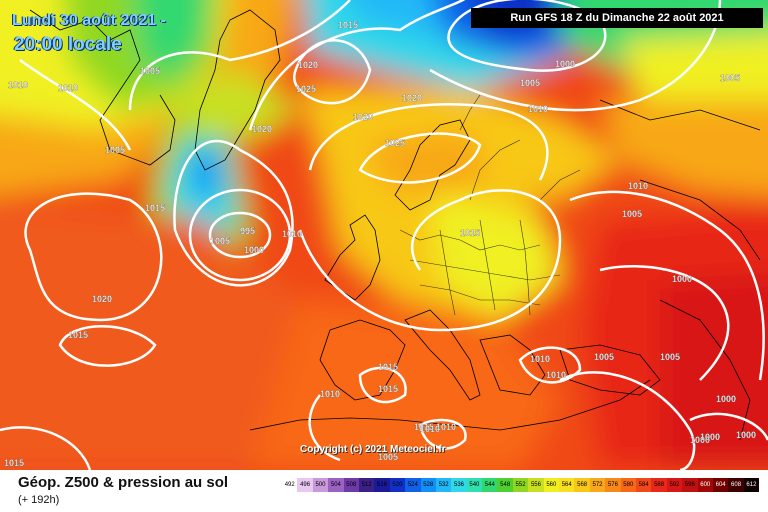 The image size is (768, 512). Describe the element at coordinates (320, 485) in the screenshot. I see `legend-swatch: 500` at that location.